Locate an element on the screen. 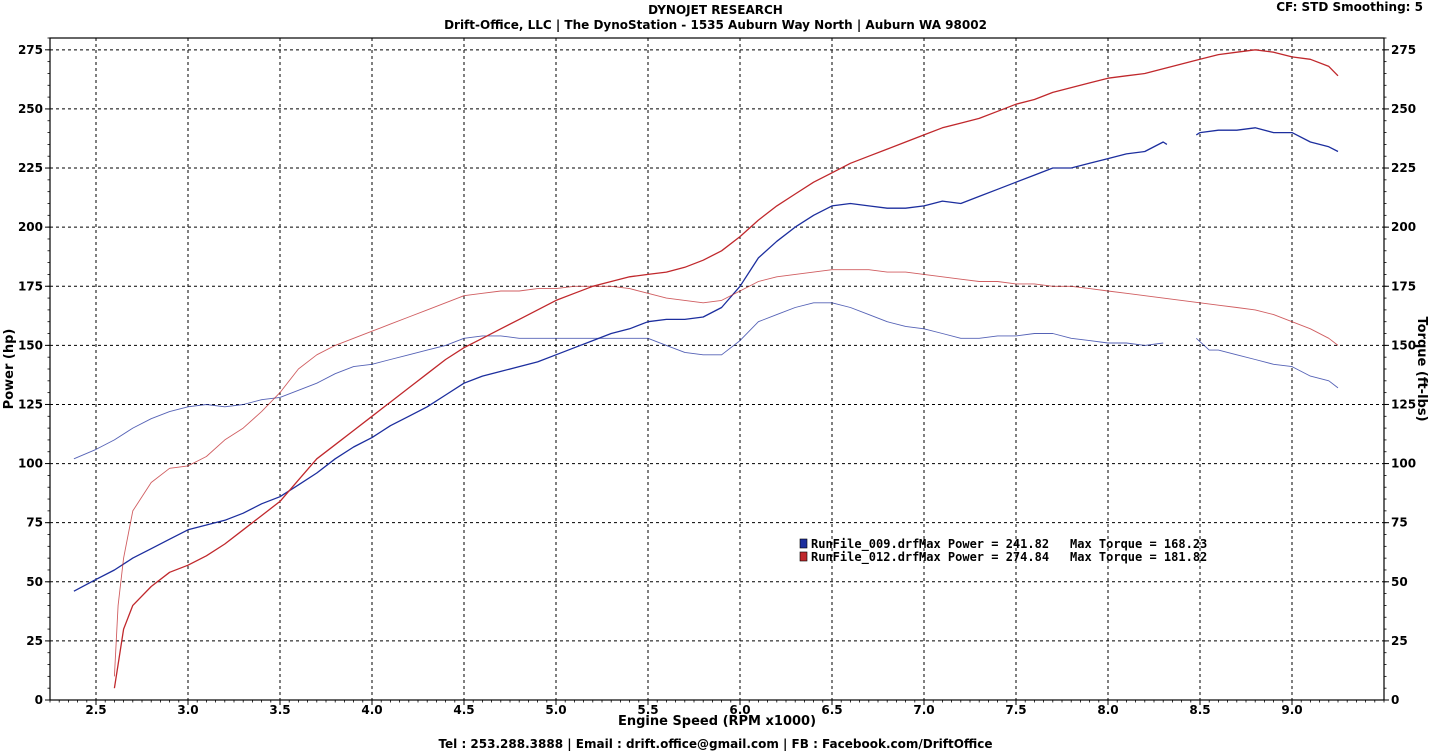 The width and height of the screenshot is (1431, 752). y-tick-label: 50 is located at coordinates (34, 582).